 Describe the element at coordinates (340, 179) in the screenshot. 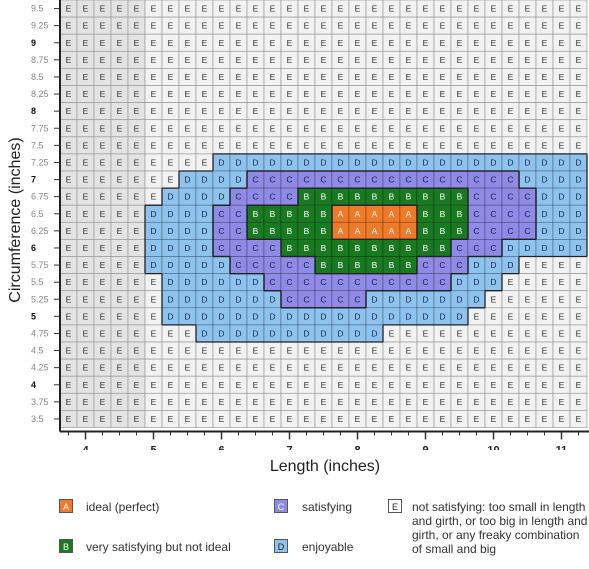

I see `cell-7-16: C` at that location.